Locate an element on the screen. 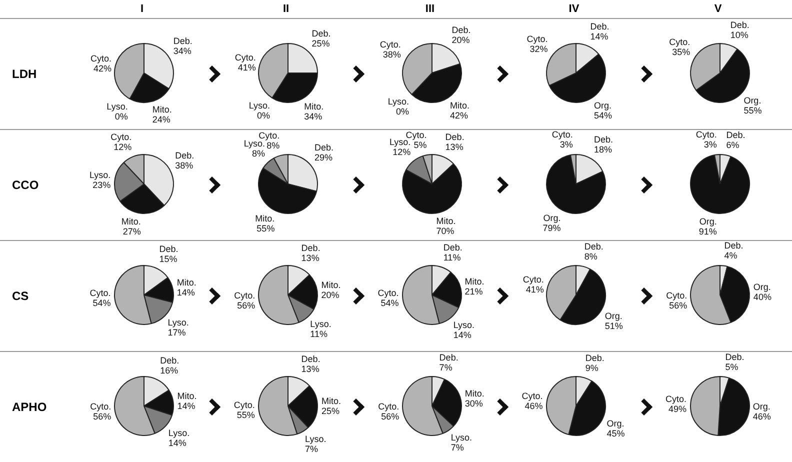  data-label: 49% is located at coordinates (677, 409).